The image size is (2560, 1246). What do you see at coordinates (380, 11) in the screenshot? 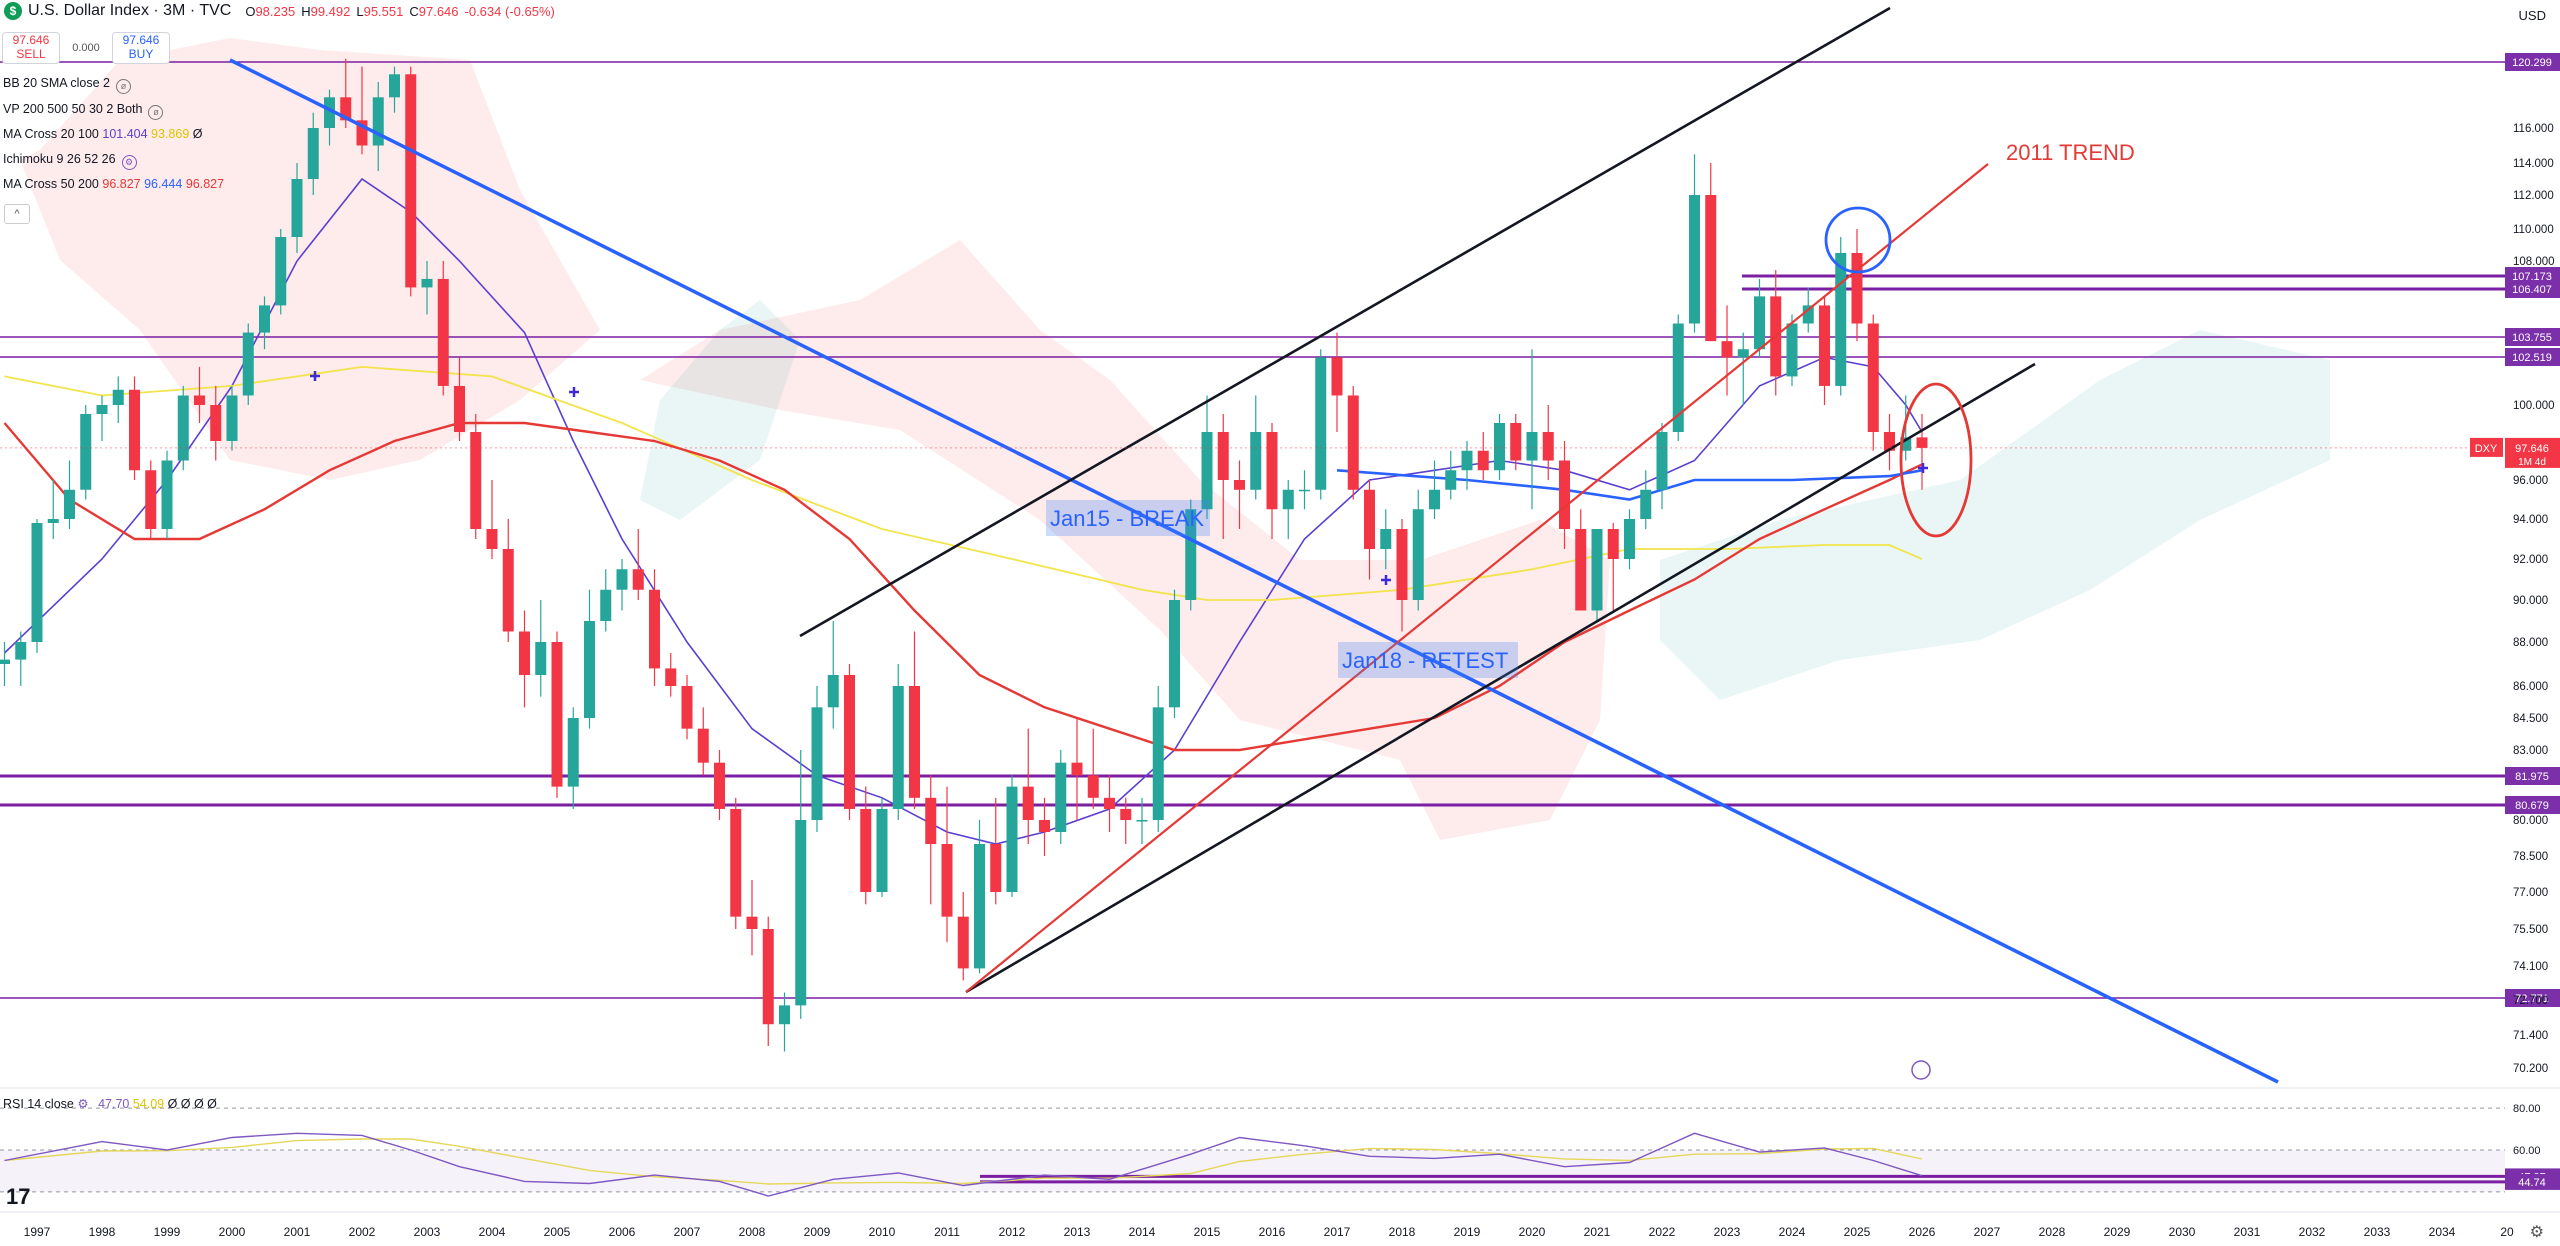
I see `low-value: L95.551` at bounding box center [380, 11].